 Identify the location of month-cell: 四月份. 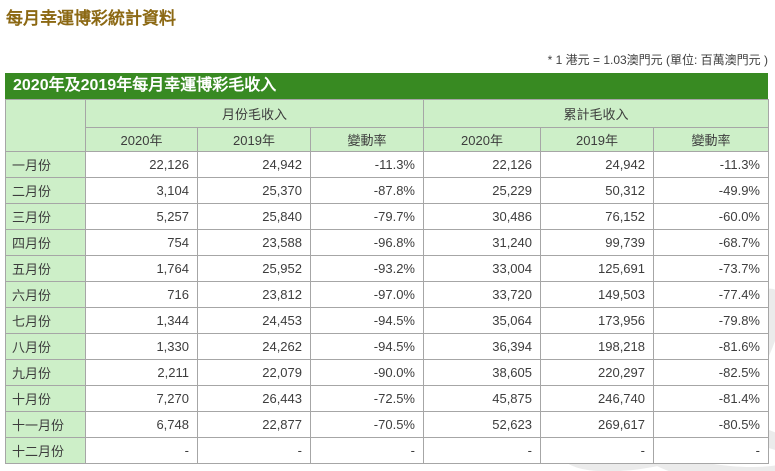
(45, 242).